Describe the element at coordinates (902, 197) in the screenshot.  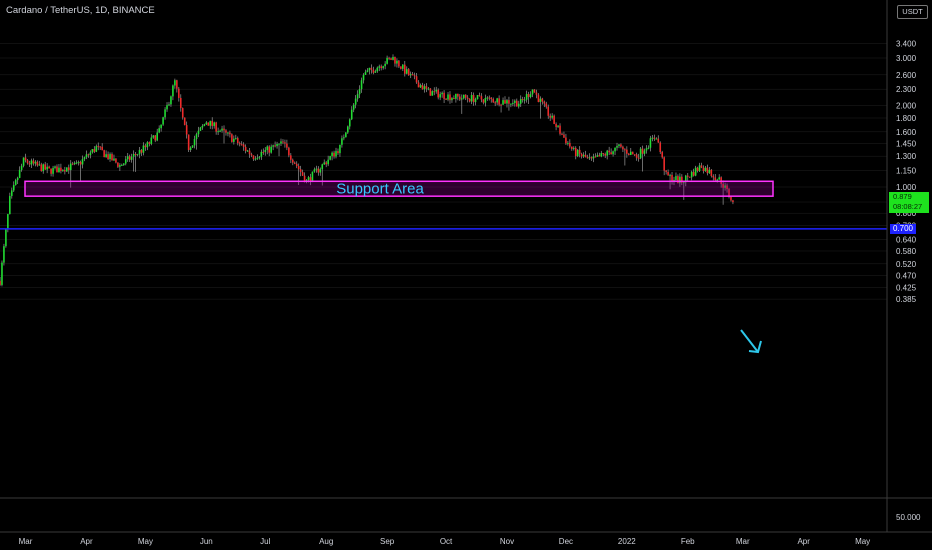
I see `last-price-value: 0.879` at that location.